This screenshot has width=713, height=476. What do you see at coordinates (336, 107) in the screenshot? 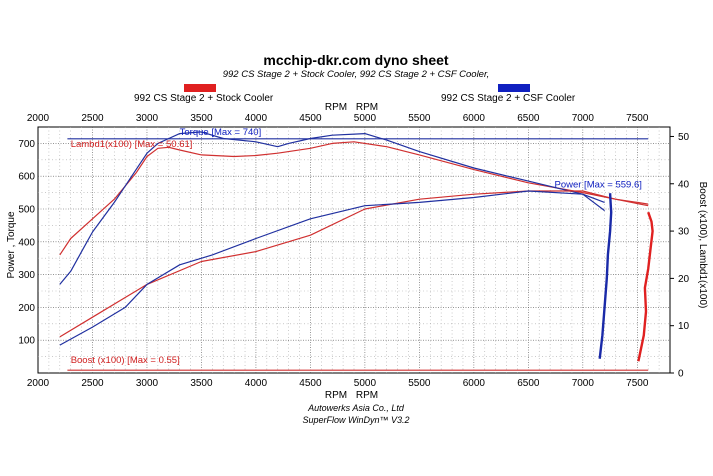
I see `x-axis-title-top-1: RPM` at bounding box center [336, 107].